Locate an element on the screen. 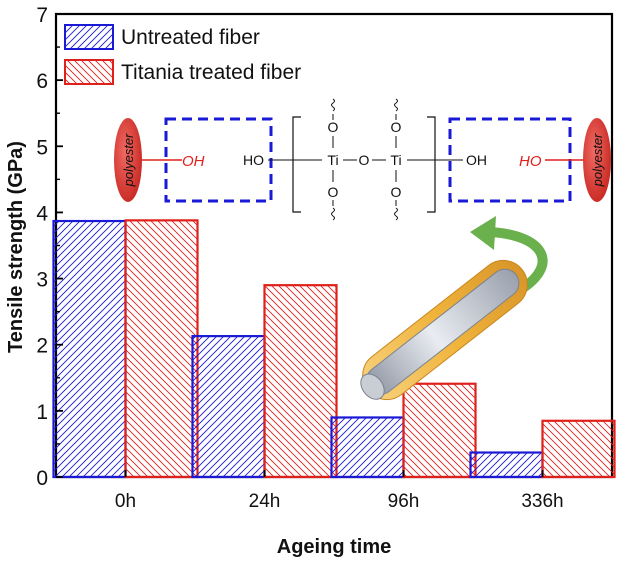 The height and width of the screenshot is (566, 623). legend-label-untreated: Untreated fiber is located at coordinates (190, 37).